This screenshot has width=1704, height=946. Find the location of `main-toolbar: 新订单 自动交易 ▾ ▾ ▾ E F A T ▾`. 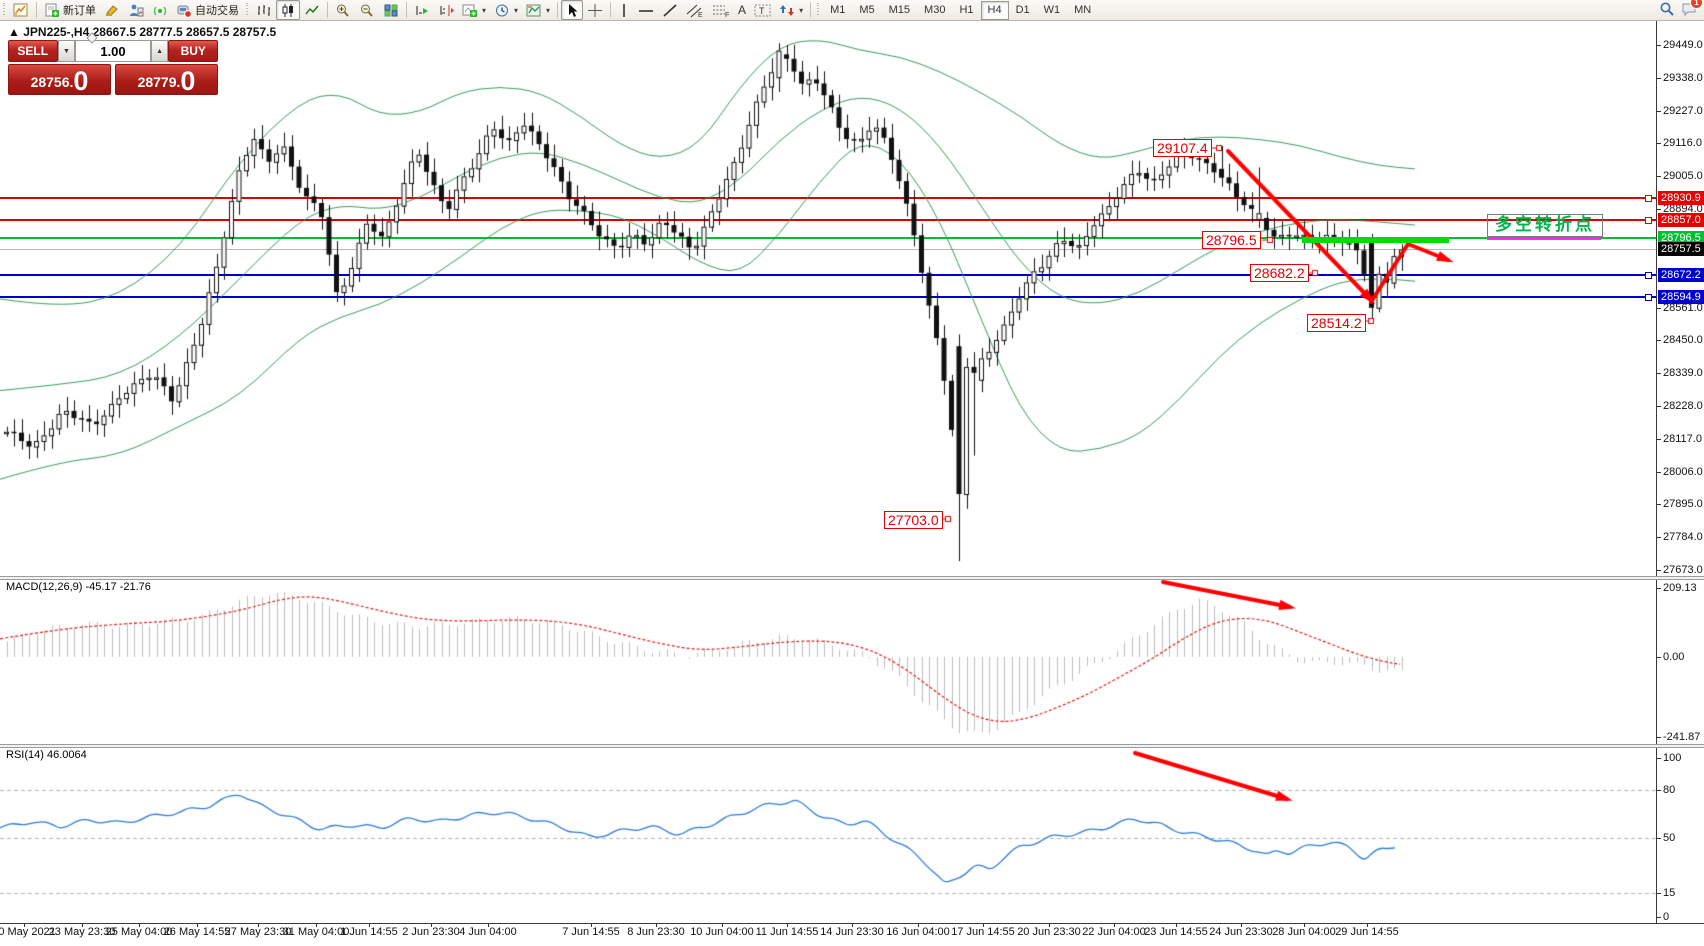

main-toolbar: 新订单 自动交易 ▾ ▾ ▾ E F A T ▾ is located at coordinates (852, 10).